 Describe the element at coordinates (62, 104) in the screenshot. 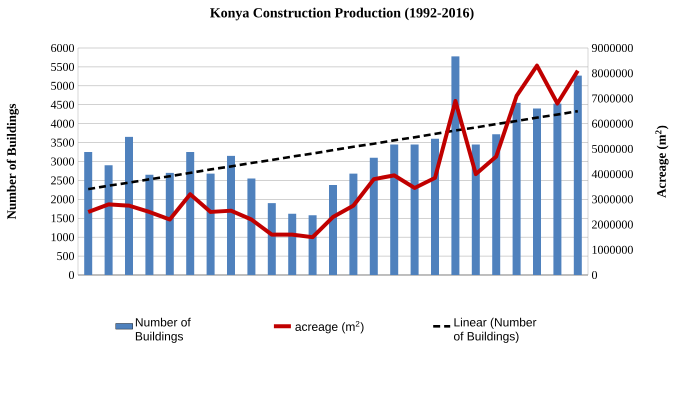

I see `y-tick-label: 4500` at that location.